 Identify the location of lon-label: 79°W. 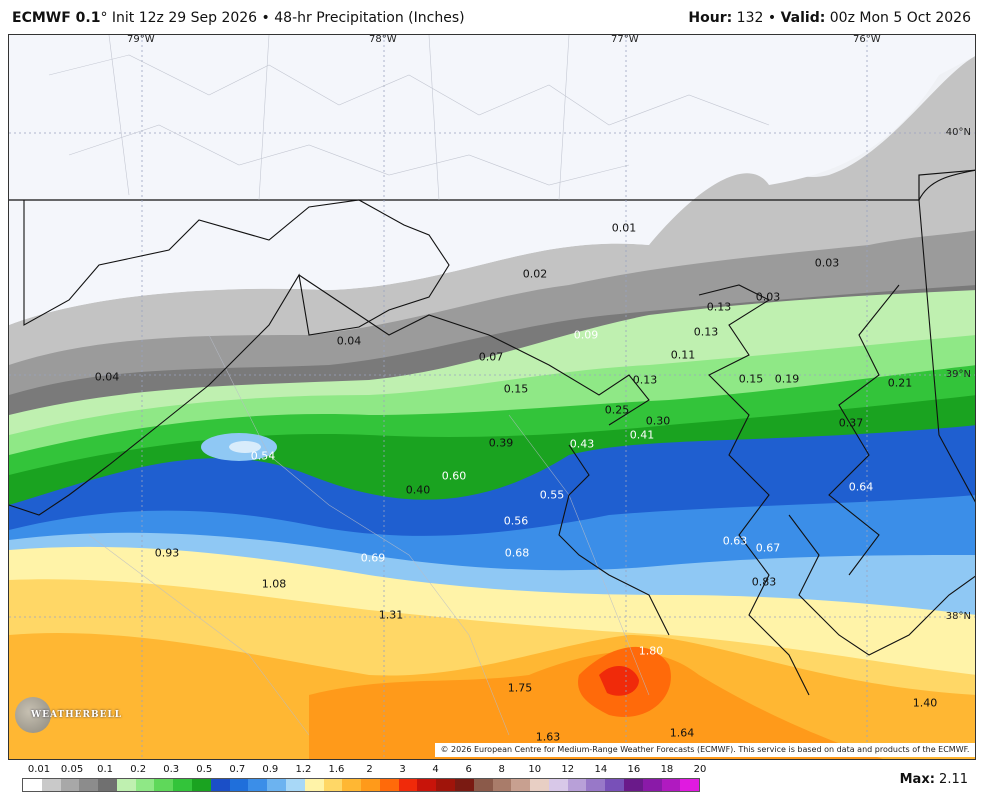
(141, 39).